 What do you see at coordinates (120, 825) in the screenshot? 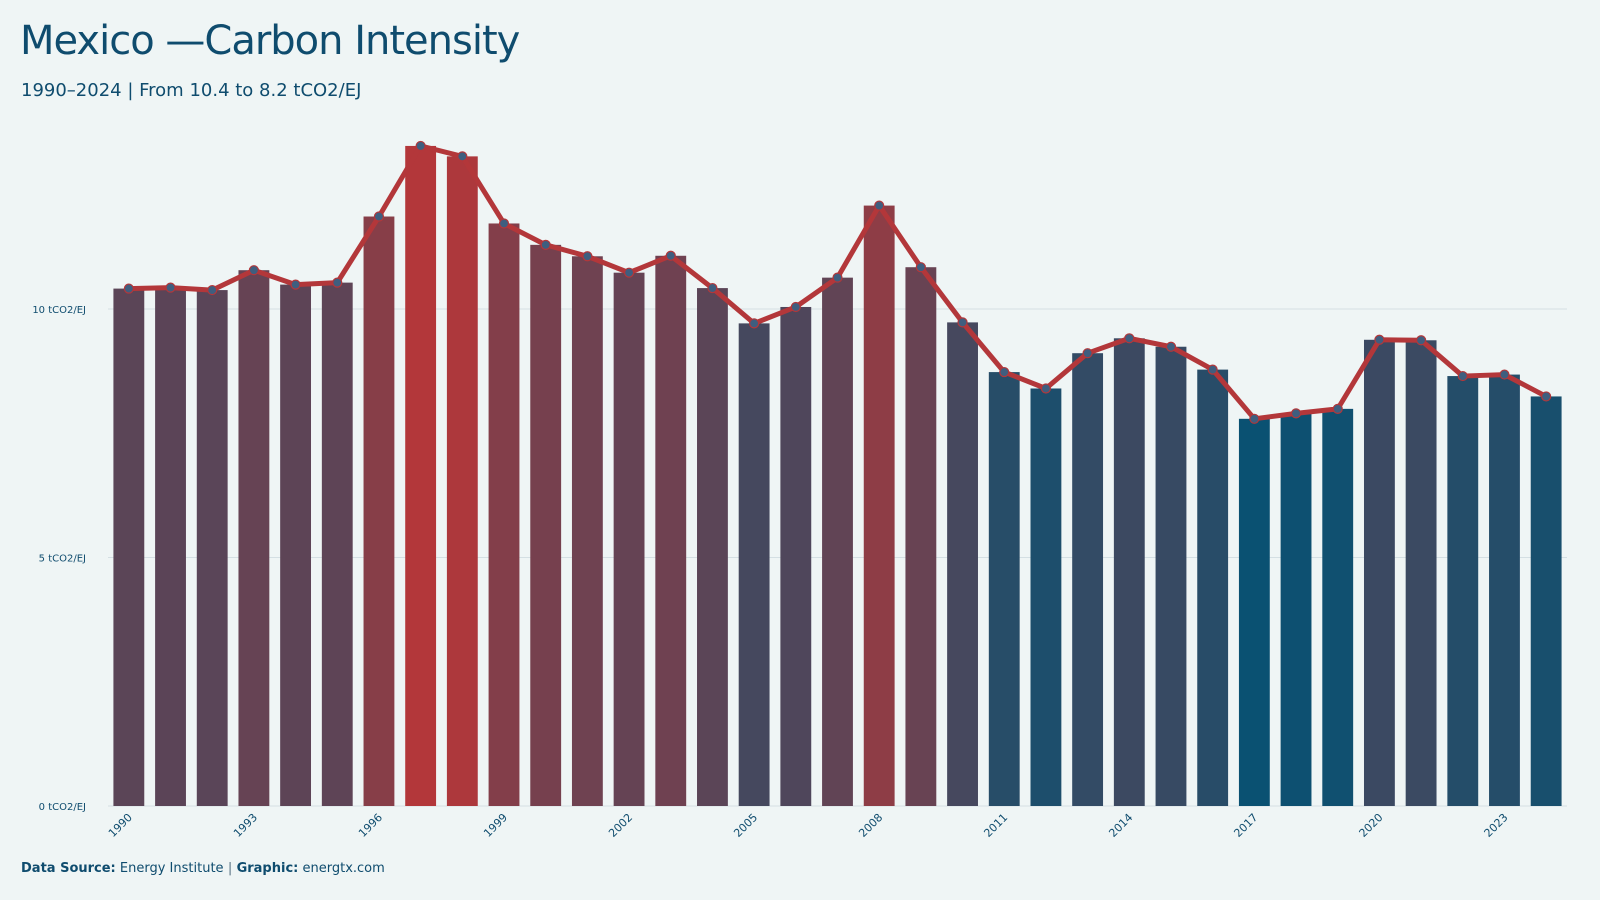
I see `x-tick-label: 1990` at bounding box center [120, 825].